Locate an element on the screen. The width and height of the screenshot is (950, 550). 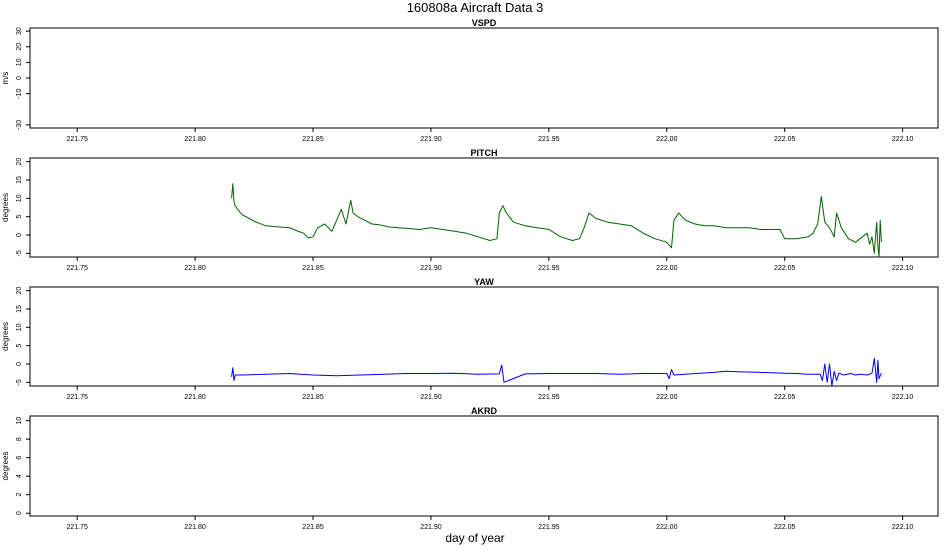
panel-title: YAW is located at coordinates (484, 282).